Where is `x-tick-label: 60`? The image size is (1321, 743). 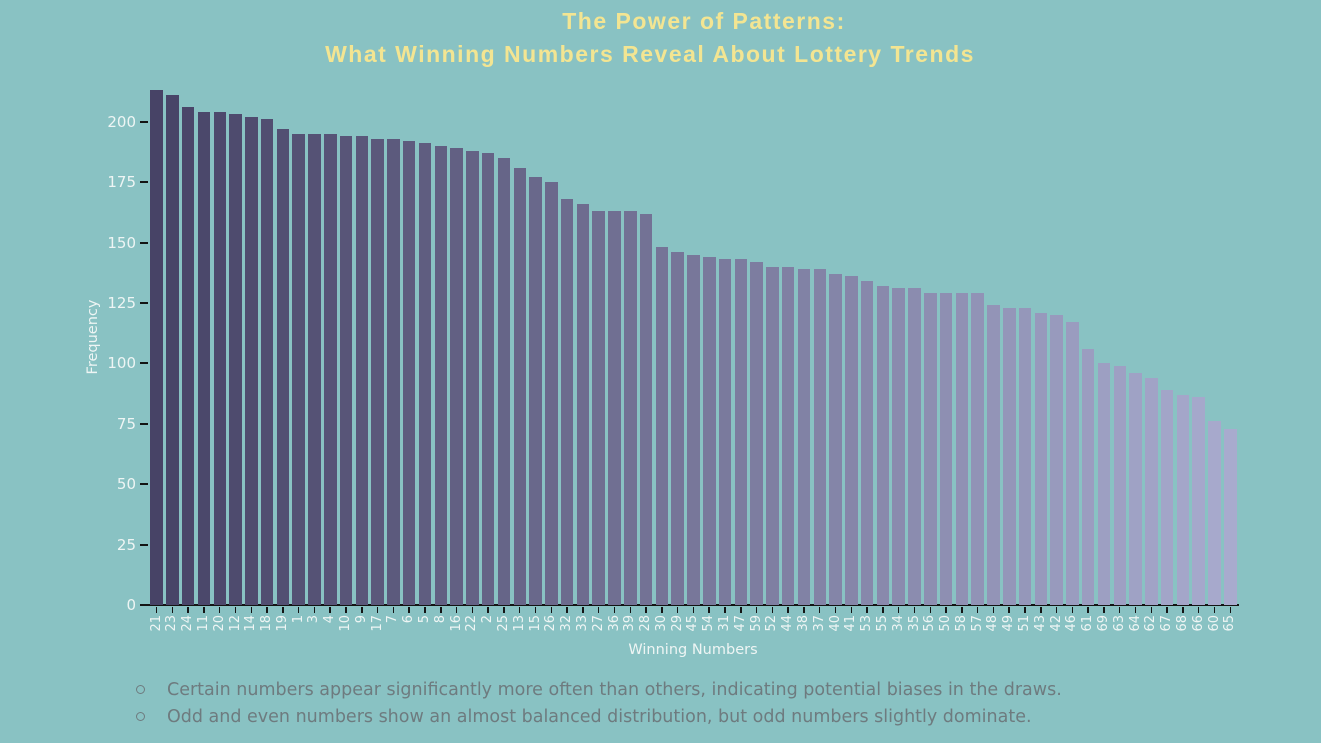 x-tick-label: 60 is located at coordinates (1214, 623).